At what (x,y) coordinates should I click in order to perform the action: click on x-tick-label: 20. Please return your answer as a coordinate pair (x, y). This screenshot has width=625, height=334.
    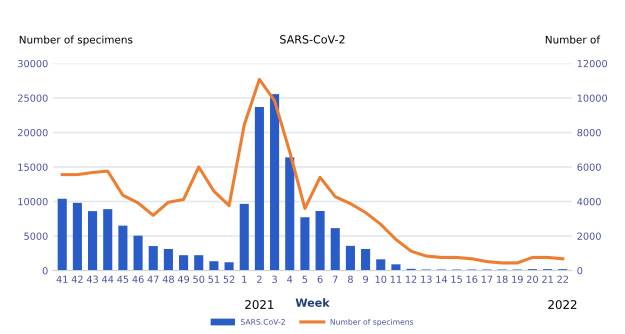
    Looking at the image, I should click on (532, 279).